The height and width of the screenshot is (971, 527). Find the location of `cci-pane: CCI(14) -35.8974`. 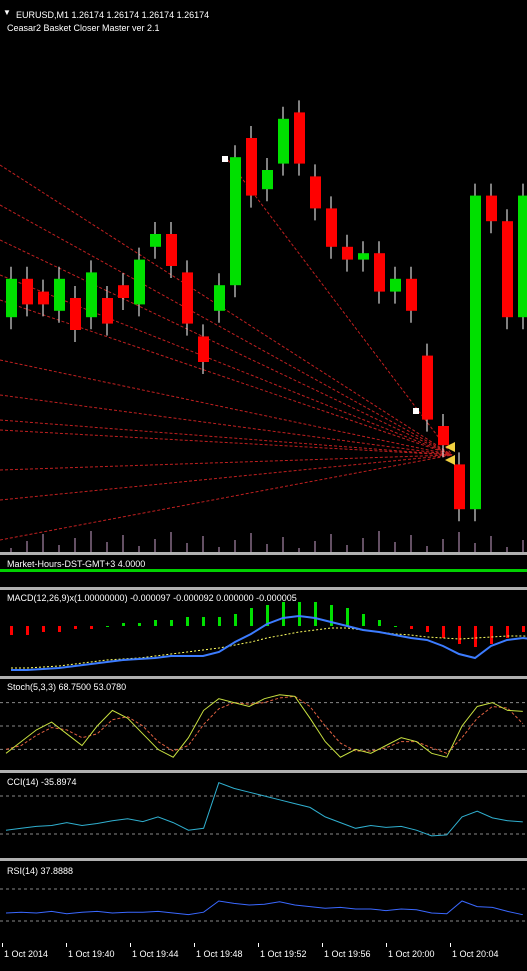

cci-pane: CCI(14) -35.8974 is located at coordinates (263, 815).